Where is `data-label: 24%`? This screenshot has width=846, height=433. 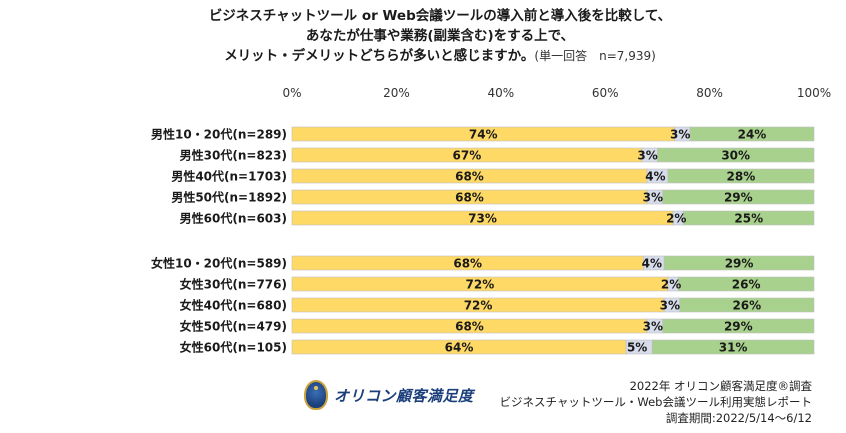 data-label: 24% is located at coordinates (752, 135).